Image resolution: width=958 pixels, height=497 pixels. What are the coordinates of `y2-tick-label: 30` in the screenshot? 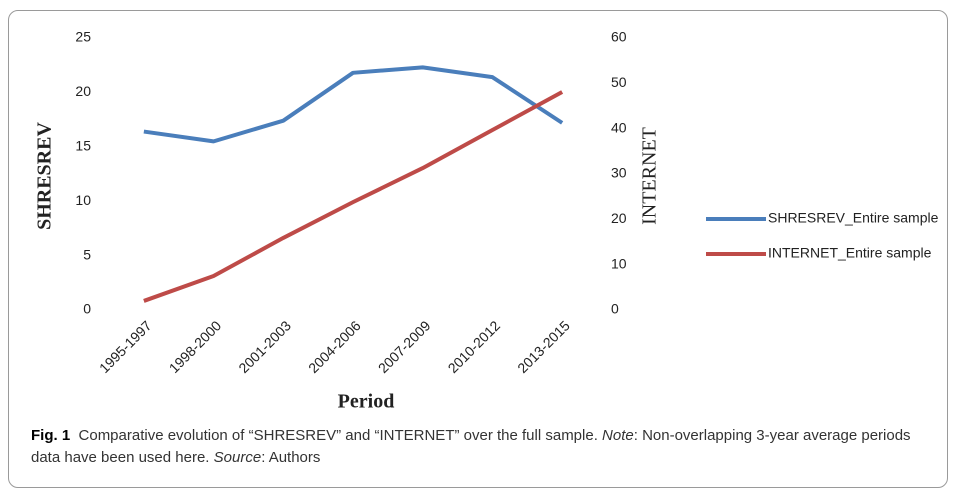 It's located at (619, 173).